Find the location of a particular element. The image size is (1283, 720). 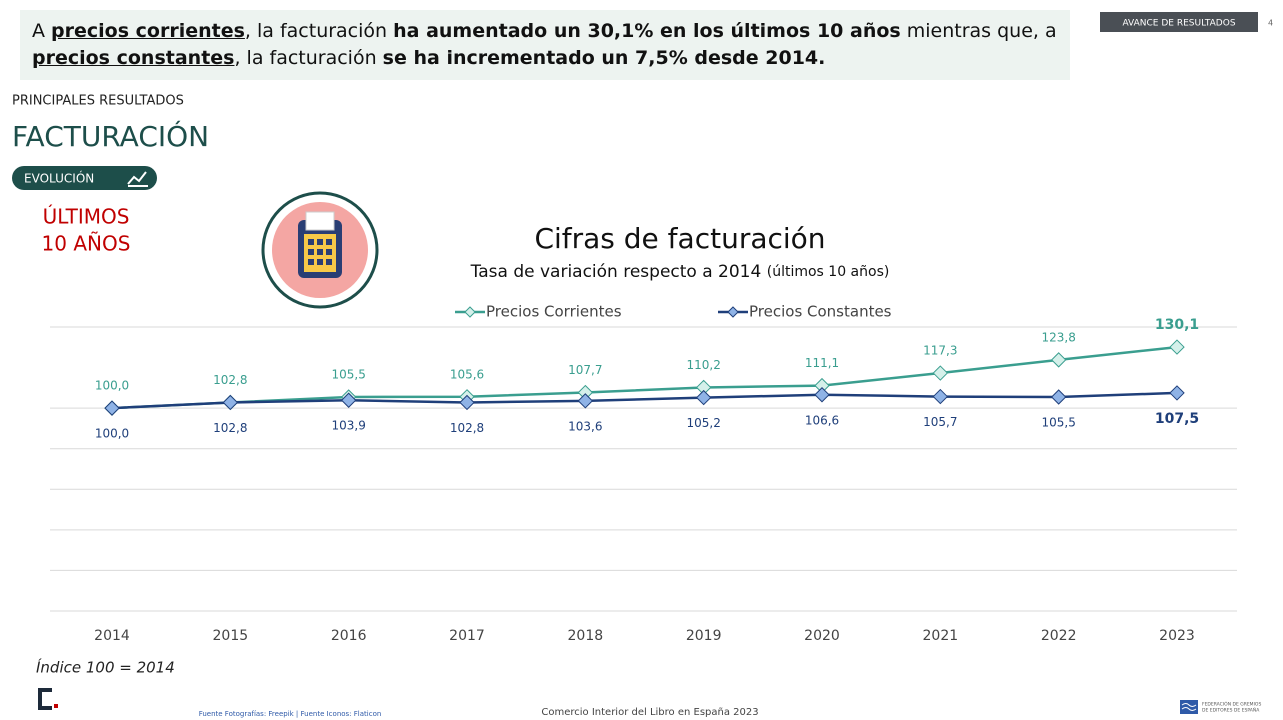

x-tick-label: 2018 is located at coordinates (586, 636).